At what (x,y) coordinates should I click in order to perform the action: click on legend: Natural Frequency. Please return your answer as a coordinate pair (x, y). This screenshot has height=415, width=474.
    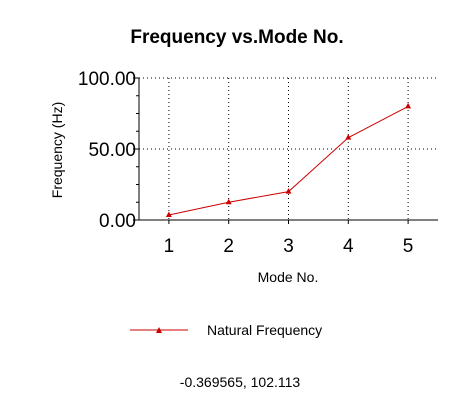
    Looking at the image, I should click on (226, 330).